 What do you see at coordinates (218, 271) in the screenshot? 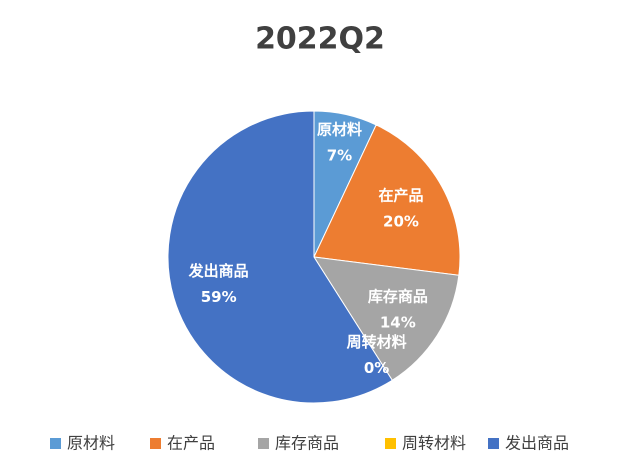
I see `slice-label: 发出商品` at bounding box center [218, 271].